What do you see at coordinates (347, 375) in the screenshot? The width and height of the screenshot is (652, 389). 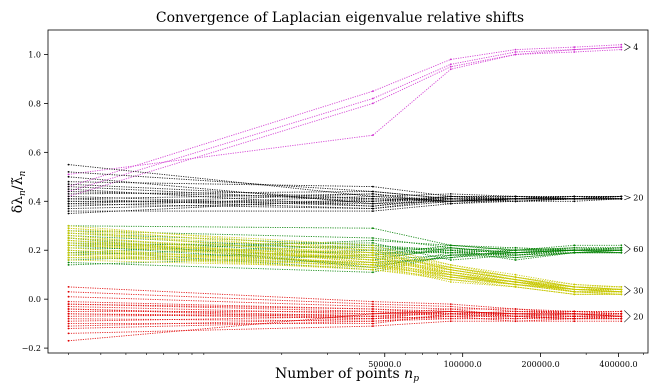 I see `x-axis-label: Number of points np` at bounding box center [347, 375].